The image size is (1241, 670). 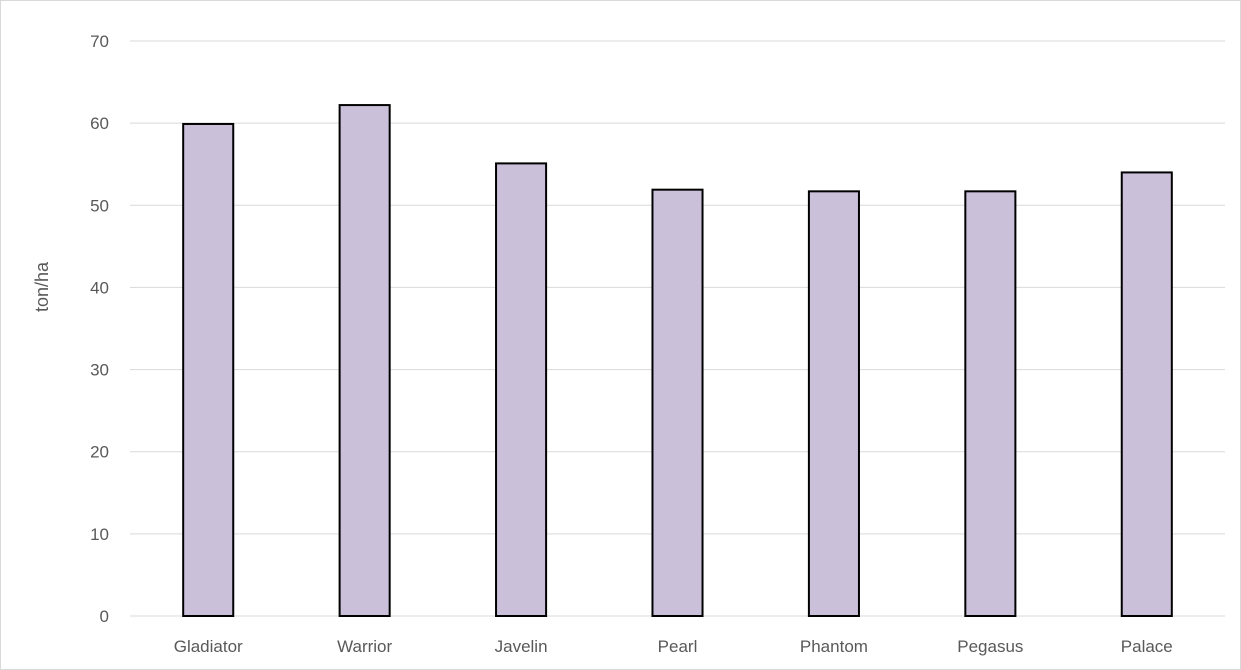 What do you see at coordinates (104, 616) in the screenshot?
I see `y-tick-label: 0` at bounding box center [104, 616].